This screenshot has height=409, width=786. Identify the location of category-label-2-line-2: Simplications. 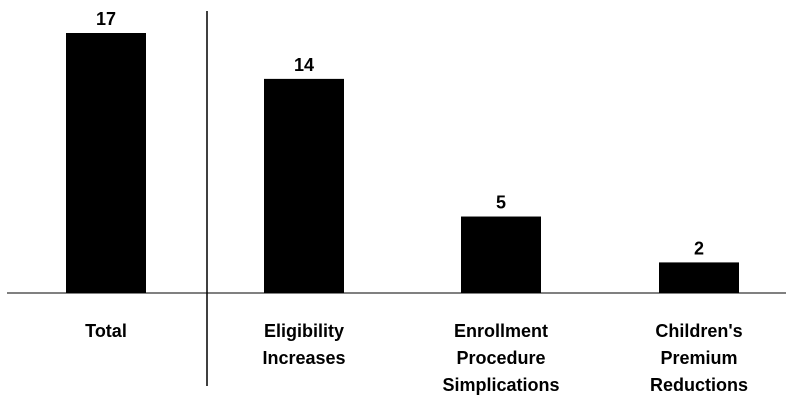
(500, 385).